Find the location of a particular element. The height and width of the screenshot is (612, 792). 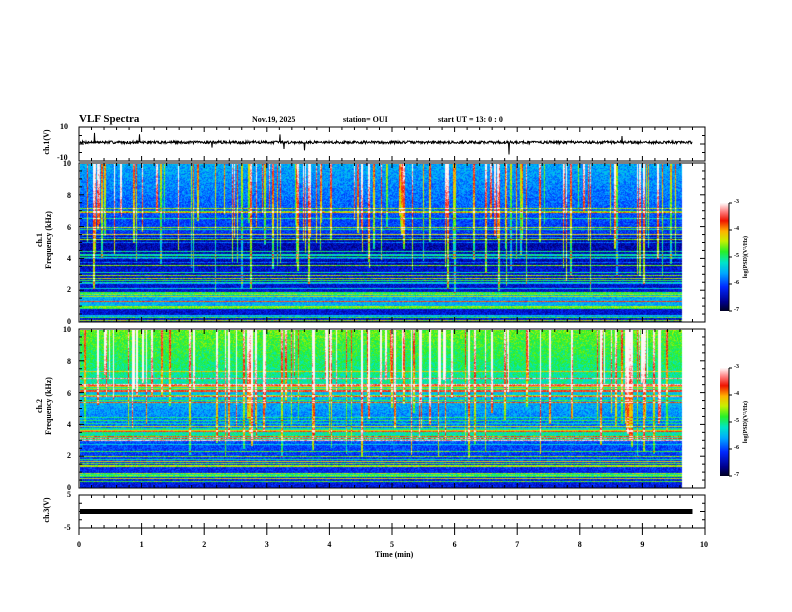

x-tick-label: 4 is located at coordinates (329, 544).